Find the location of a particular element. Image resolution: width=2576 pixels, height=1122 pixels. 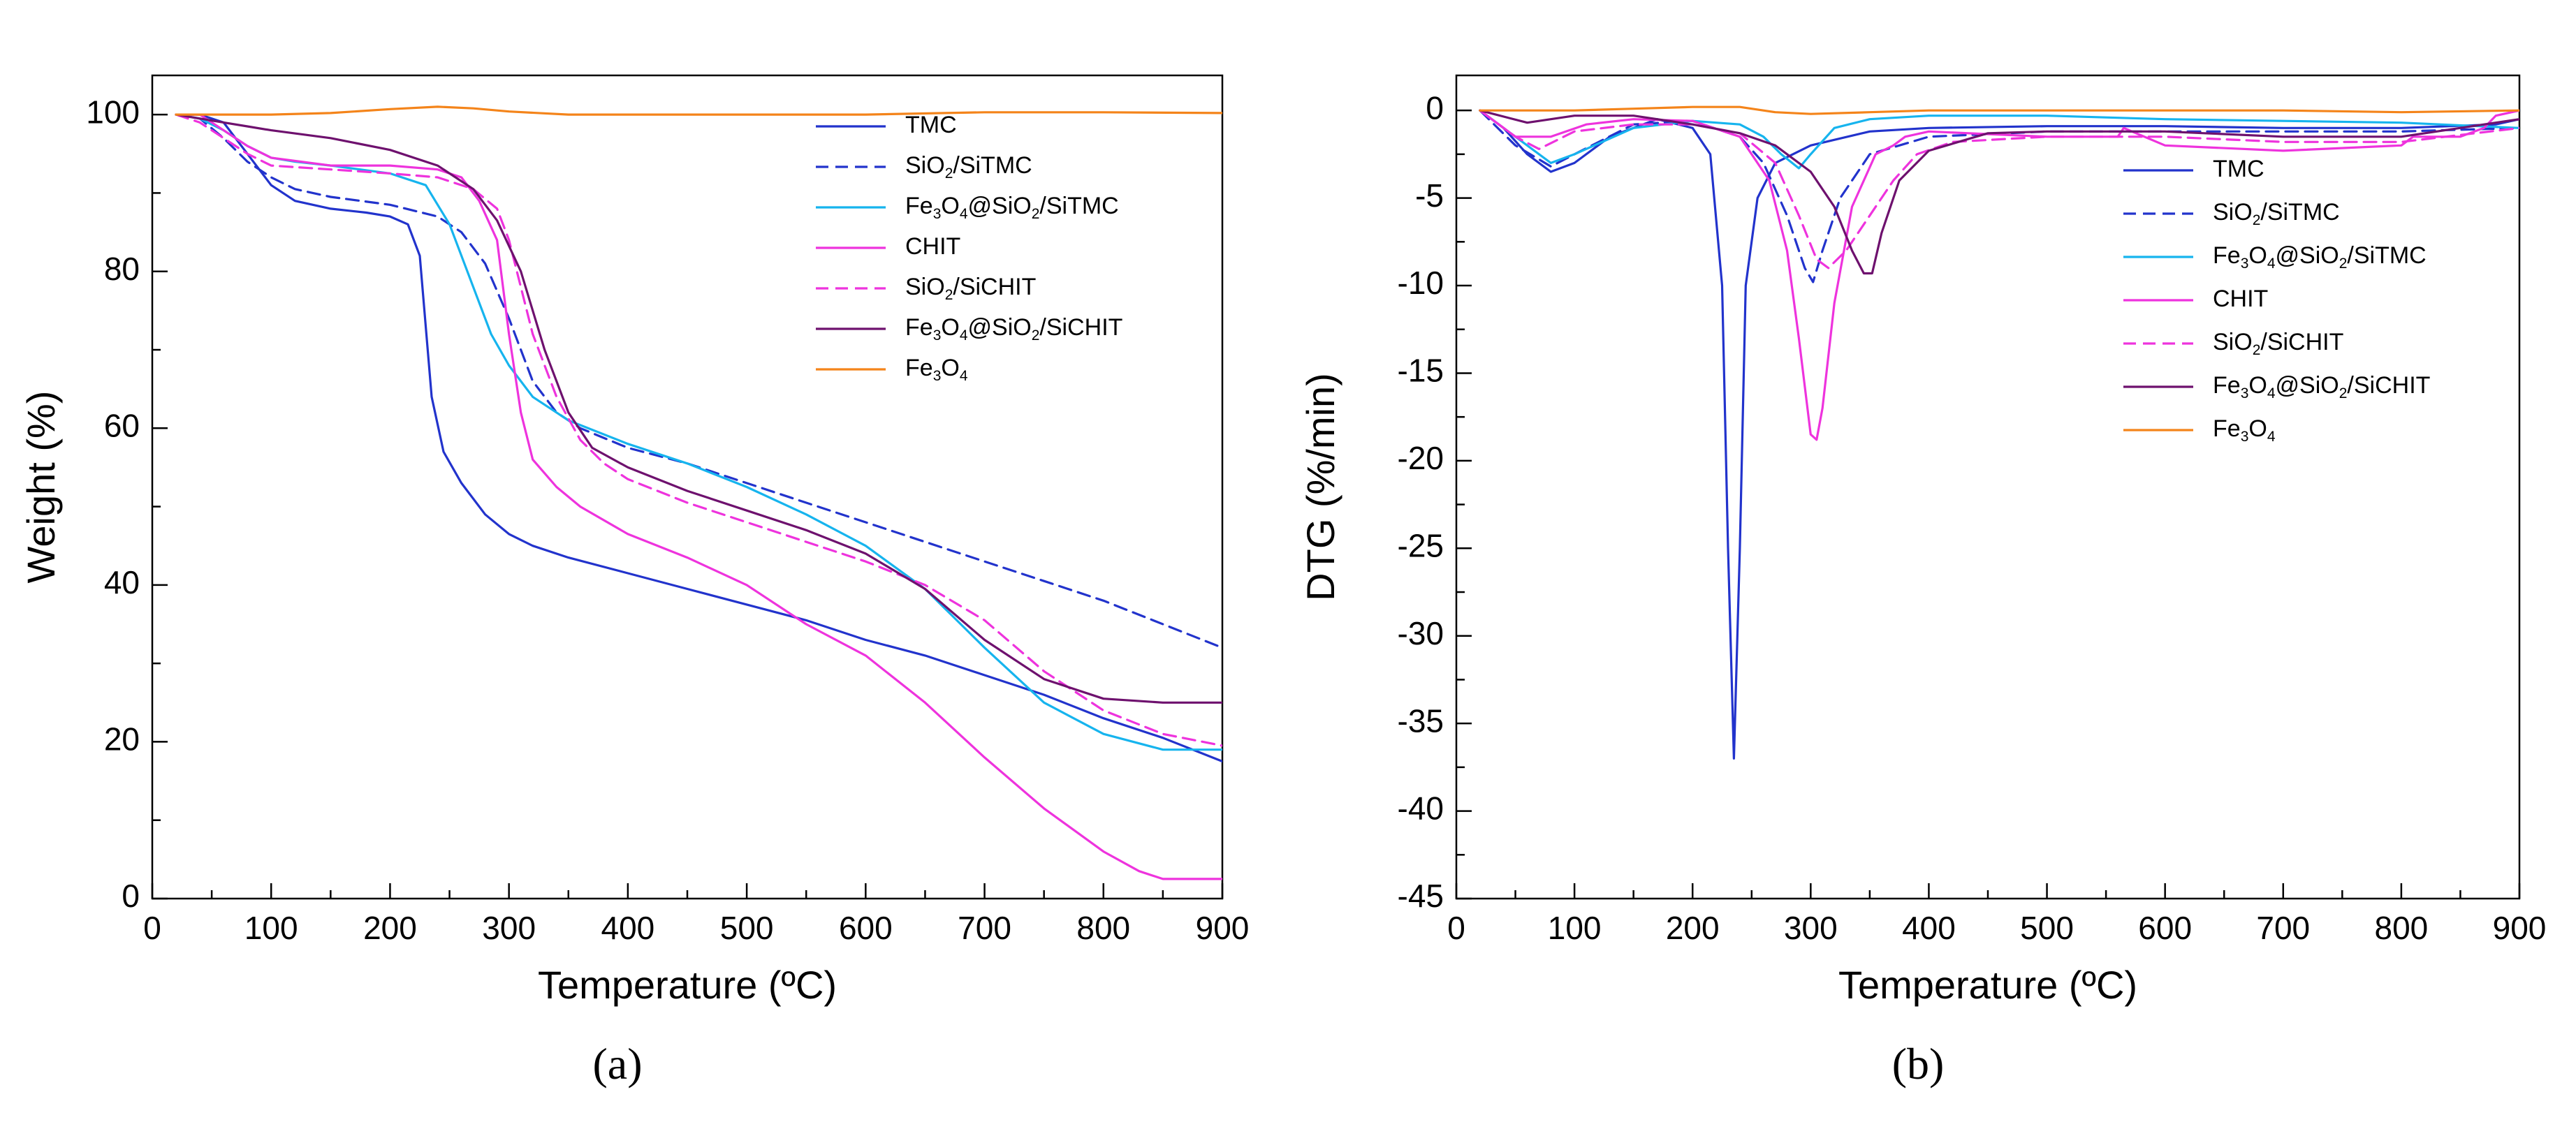

series-line-chit is located at coordinates (1999, 275).